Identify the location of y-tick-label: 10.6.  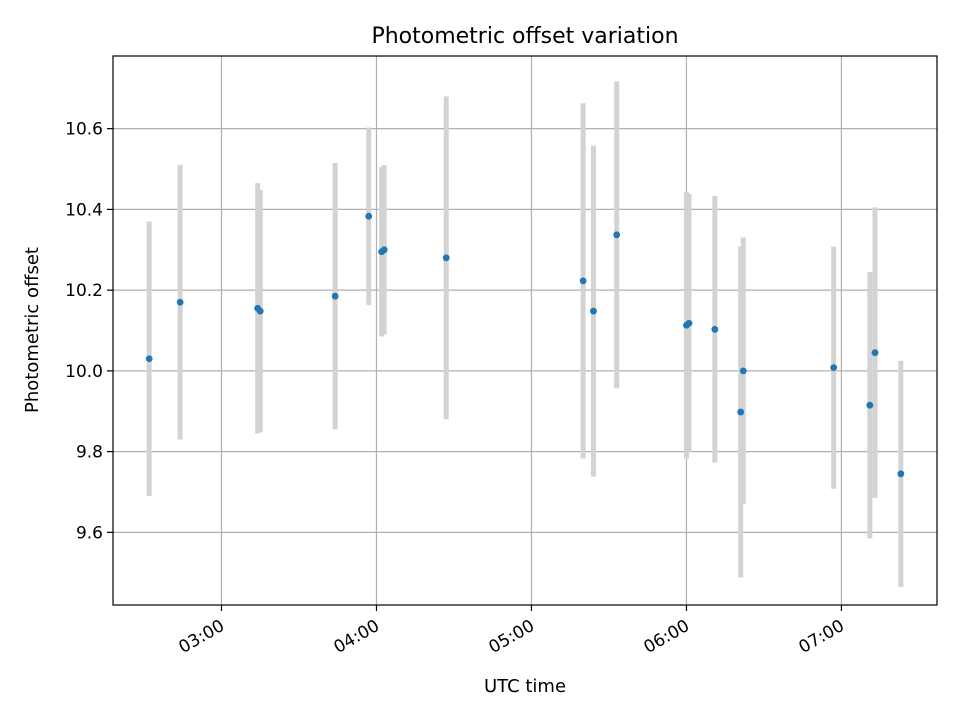
(84, 130).